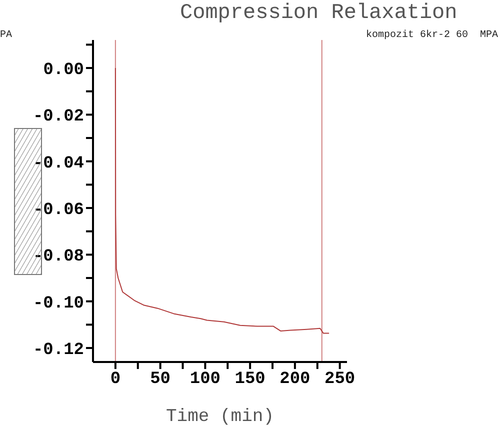  Describe the element at coordinates (432, 35) in the screenshot. I see `text: kompozit 6kr-2 60 MPA` at that location.